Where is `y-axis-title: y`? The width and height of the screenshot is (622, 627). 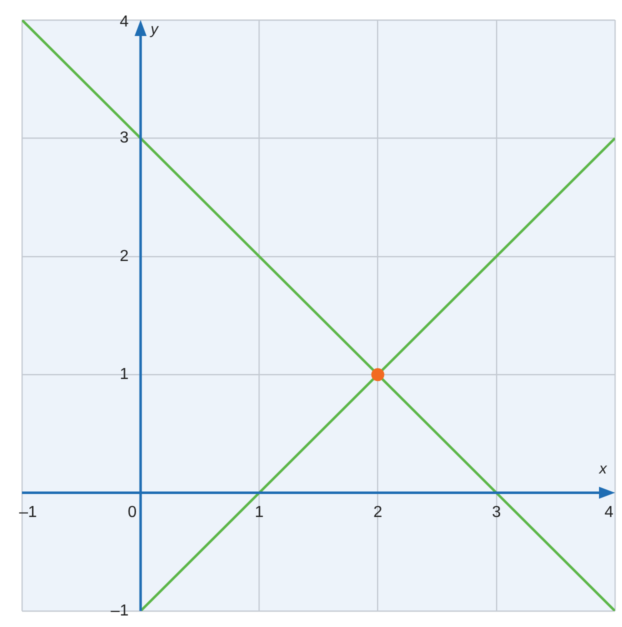 y-axis-title: y is located at coordinates (155, 29).